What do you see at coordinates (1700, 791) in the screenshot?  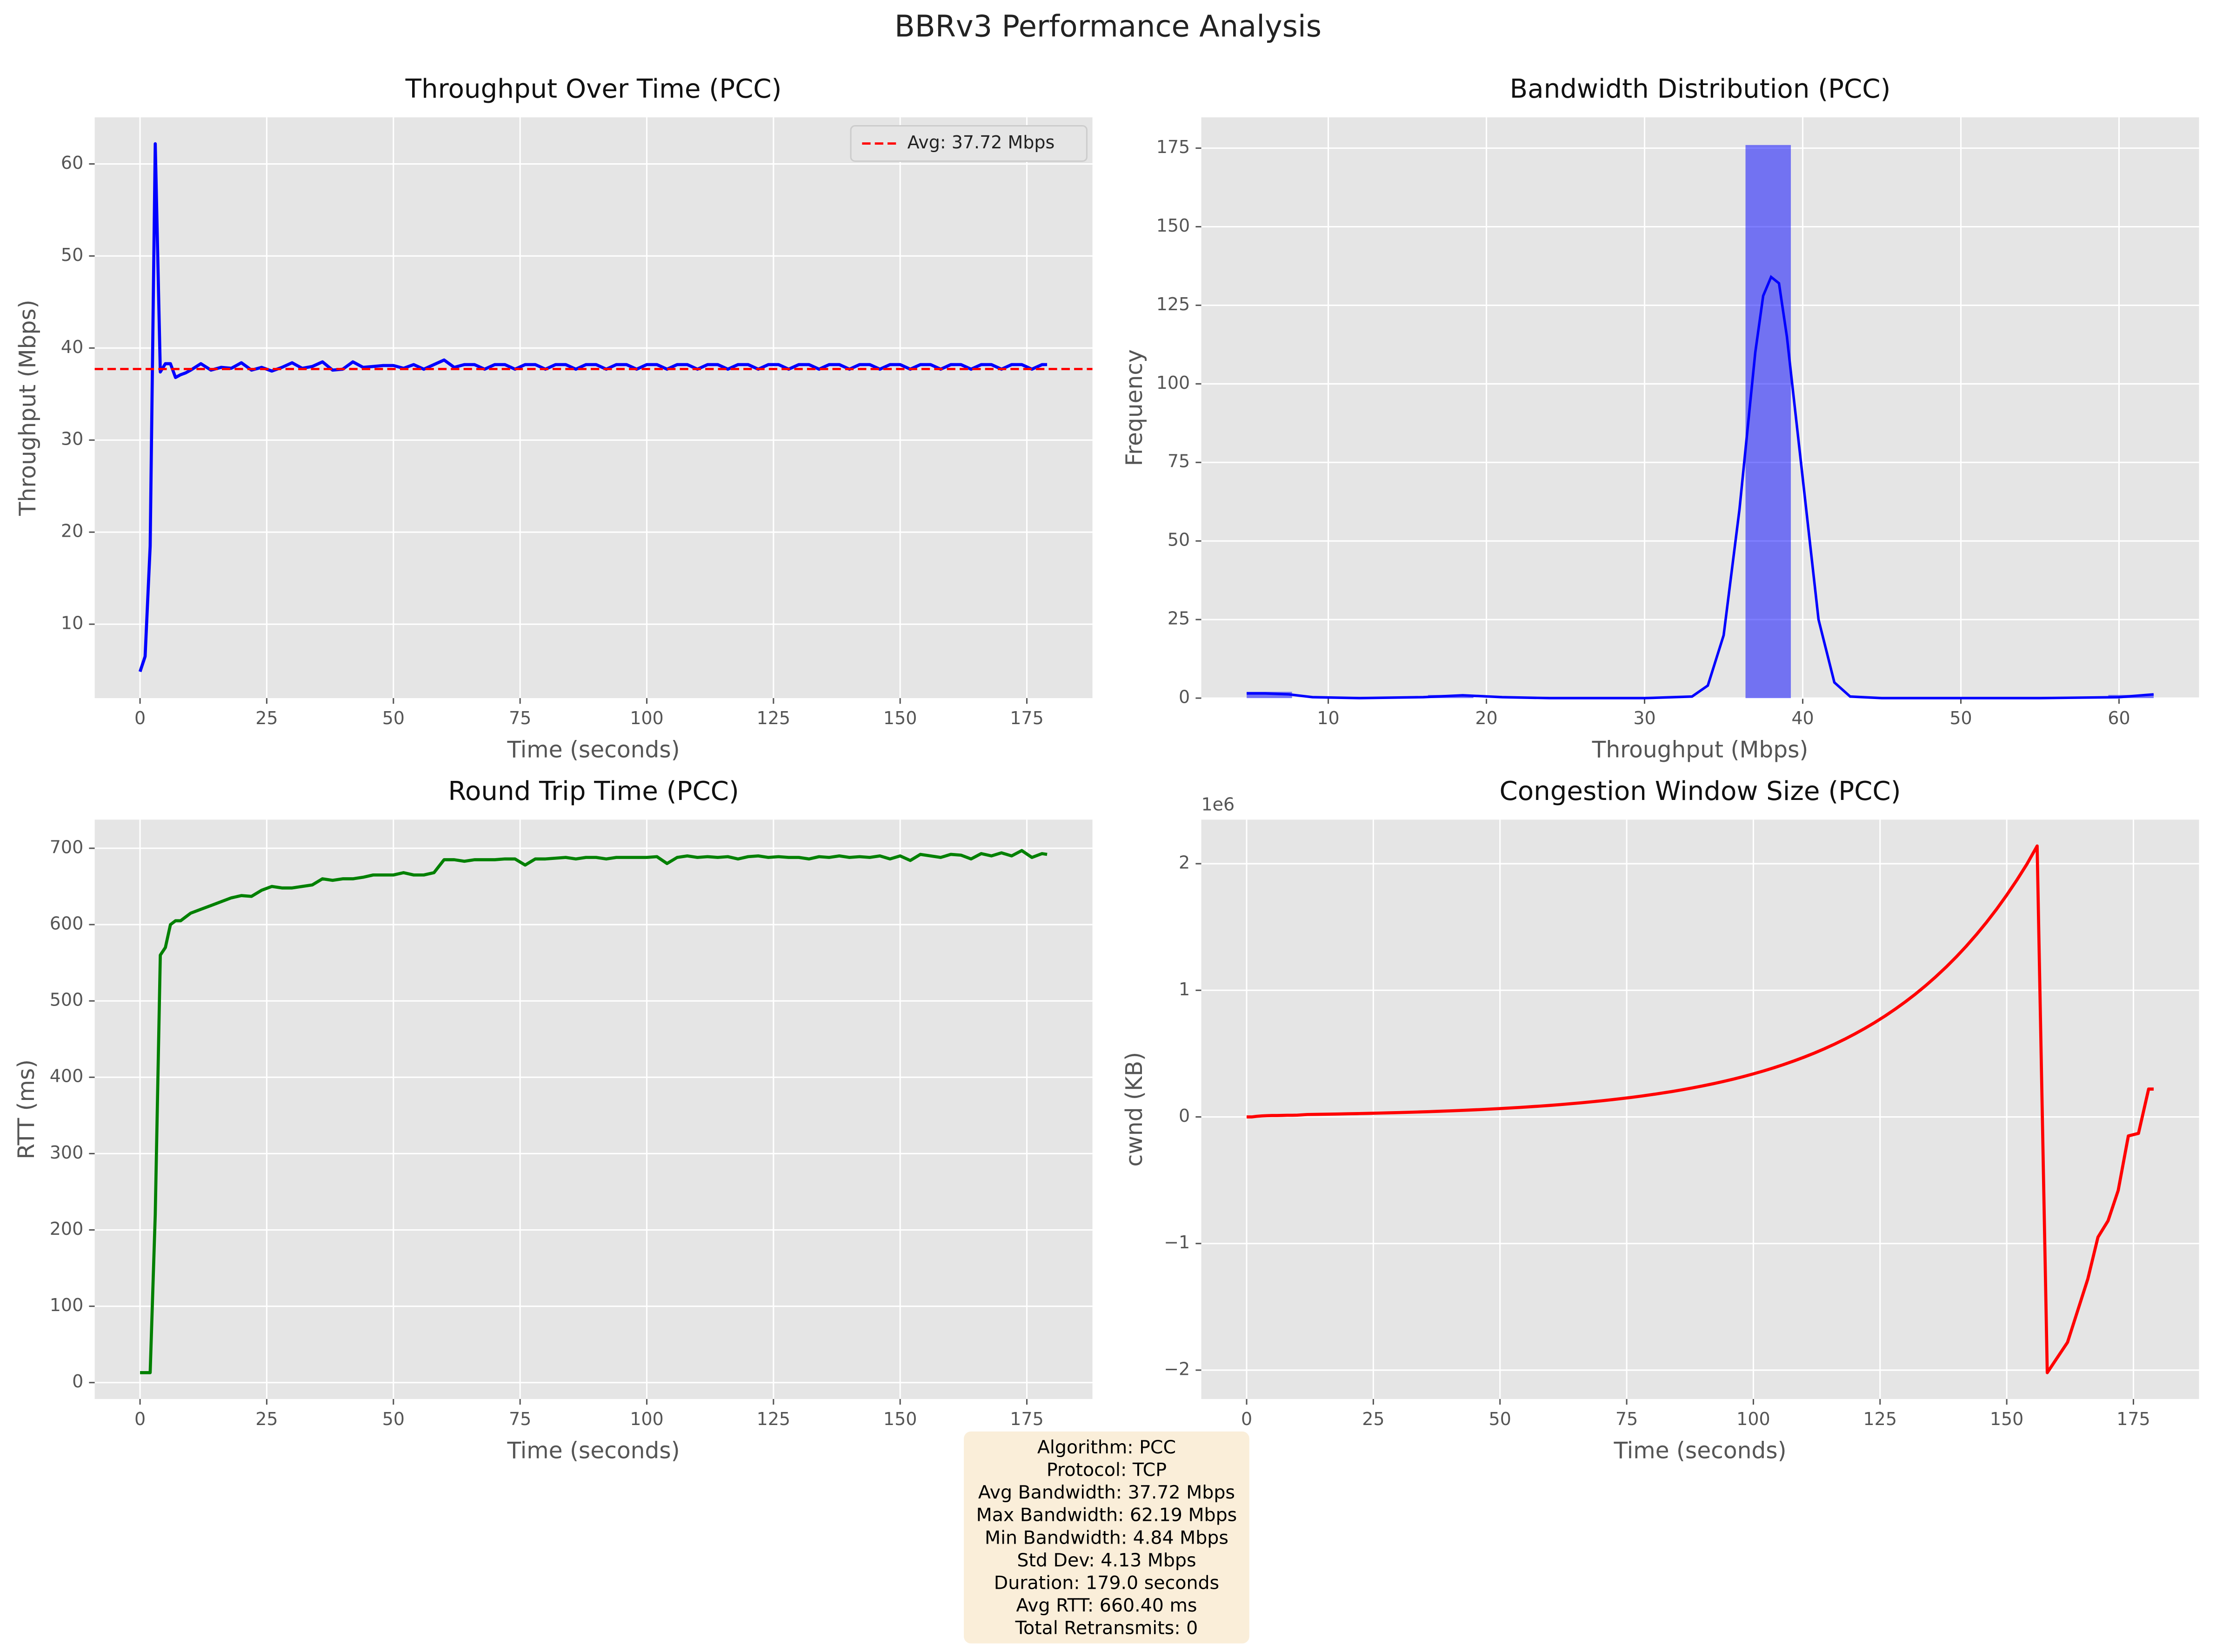 I see `chart-title: Congestion Window Size (PCC)` at bounding box center [1700, 791].